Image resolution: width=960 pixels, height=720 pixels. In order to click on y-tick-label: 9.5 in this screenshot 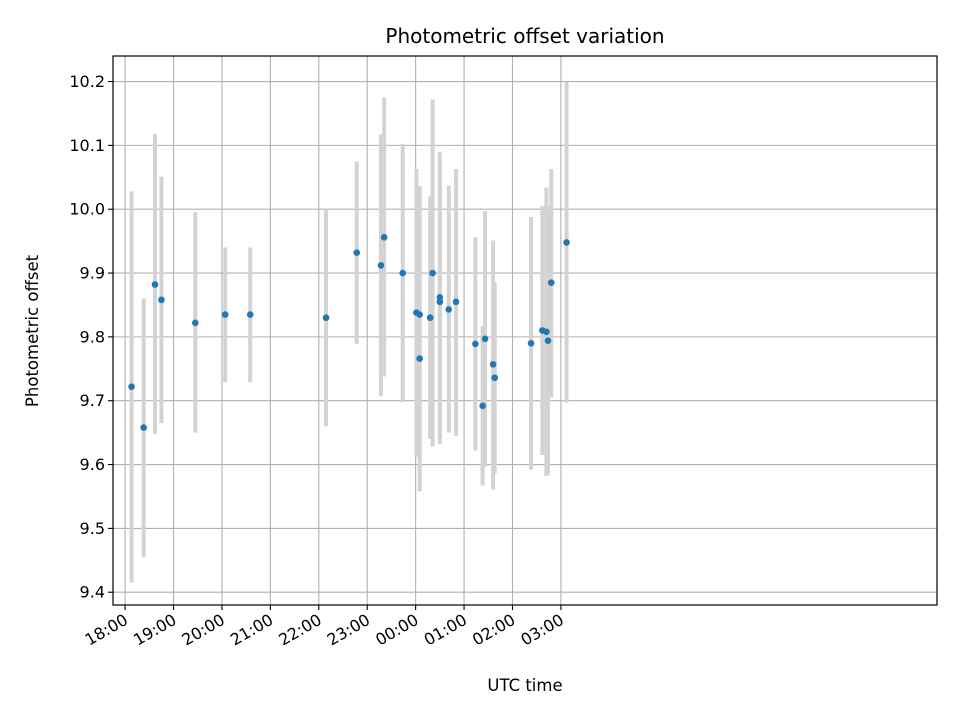, I will do `click(92, 528)`.